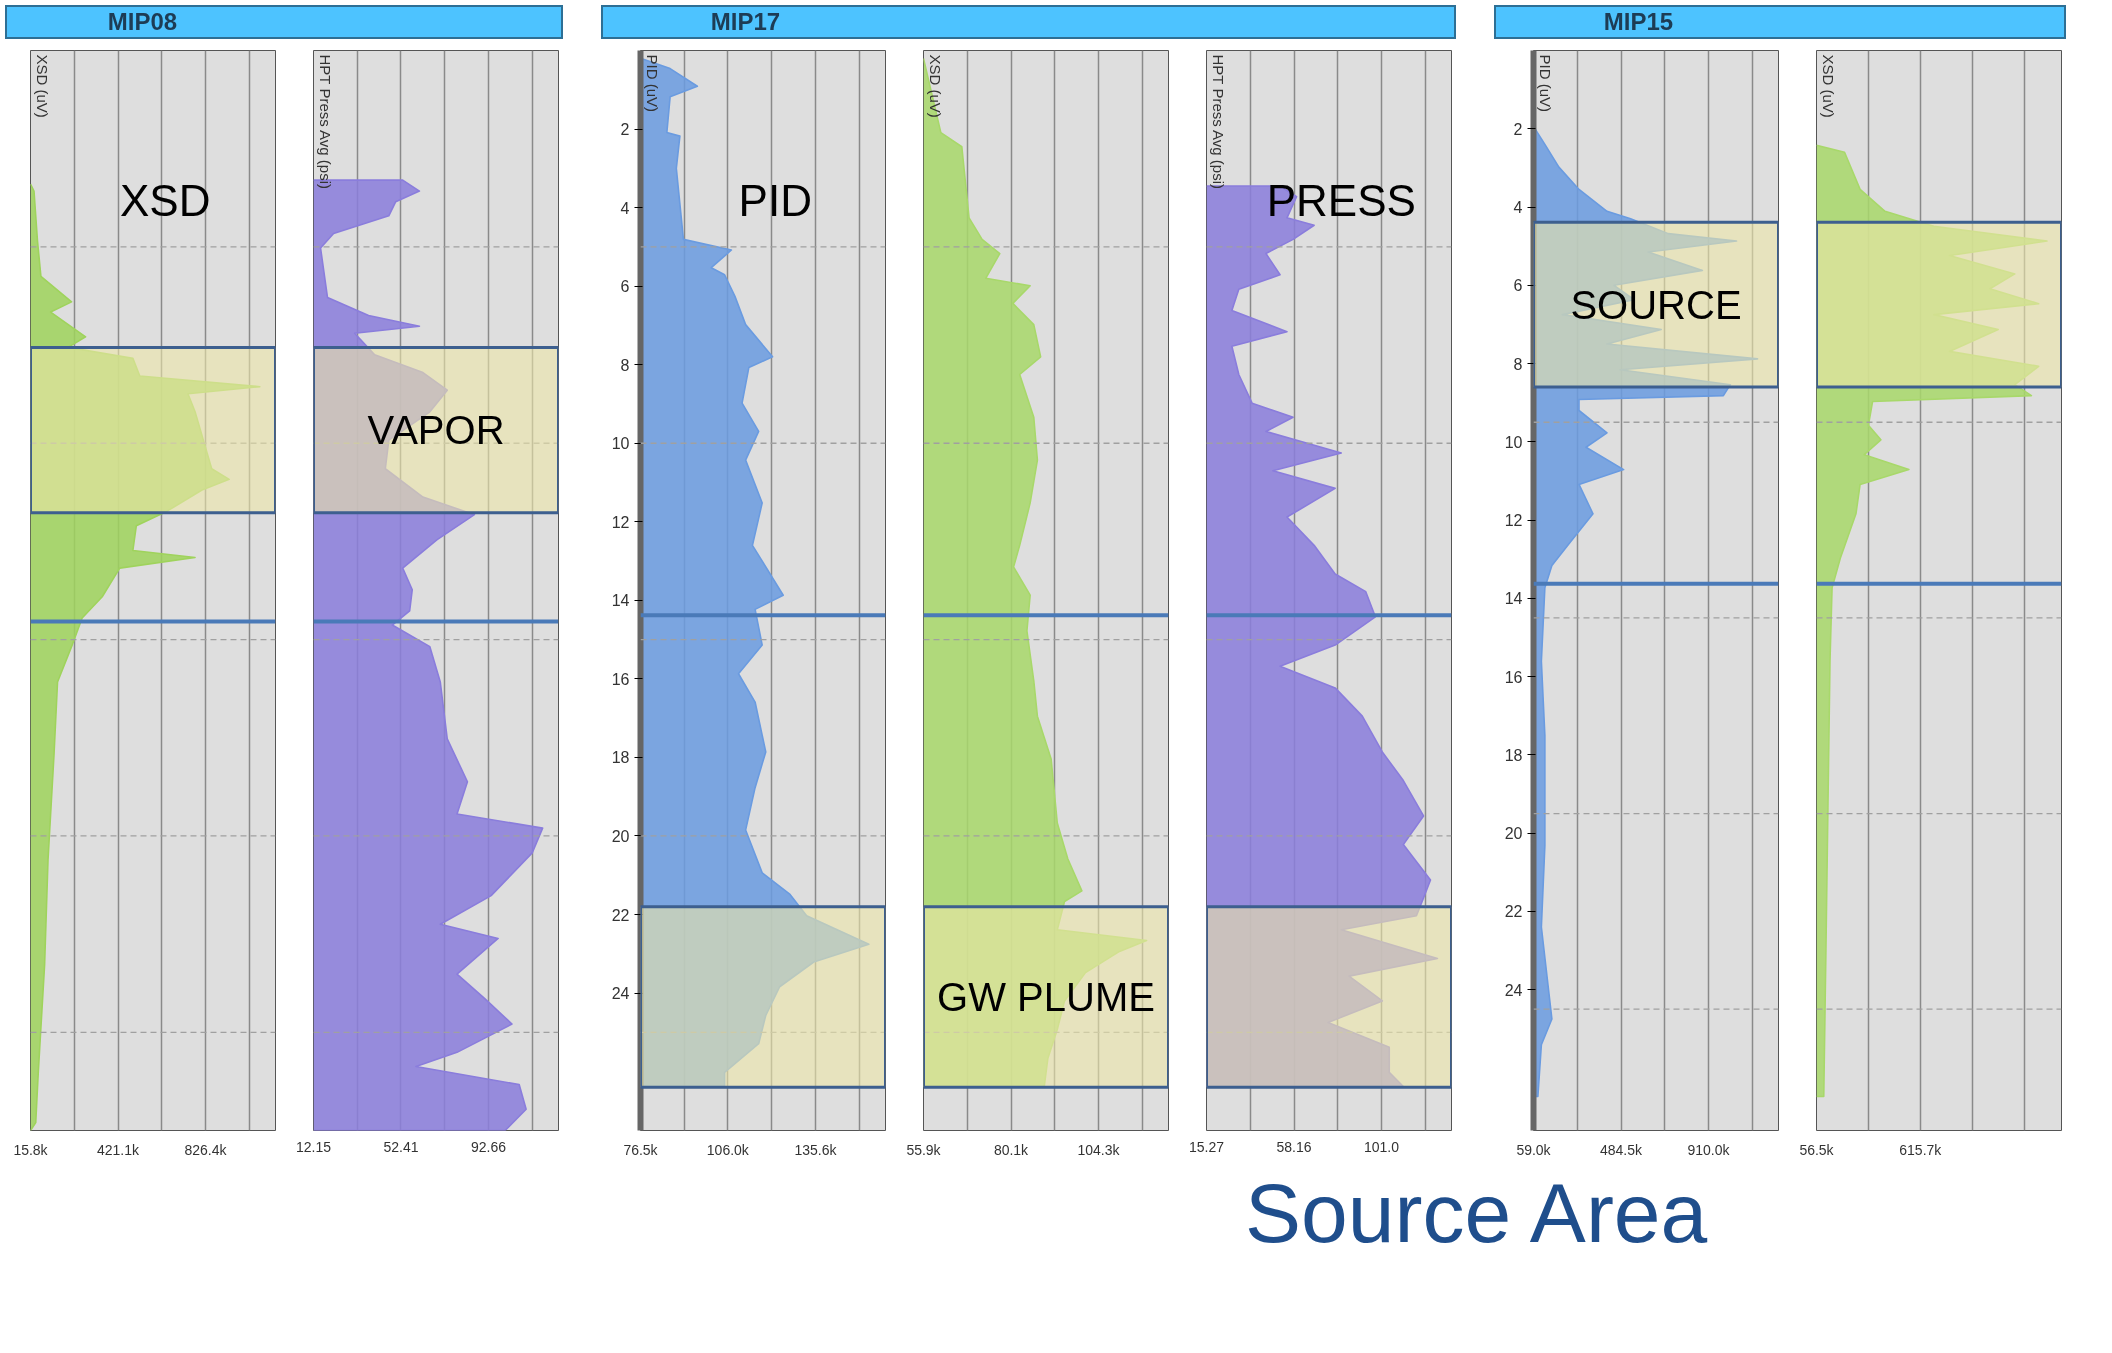 The width and height of the screenshot is (2112, 1353). I want to click on chart-title: MIP08, so click(142, 22).